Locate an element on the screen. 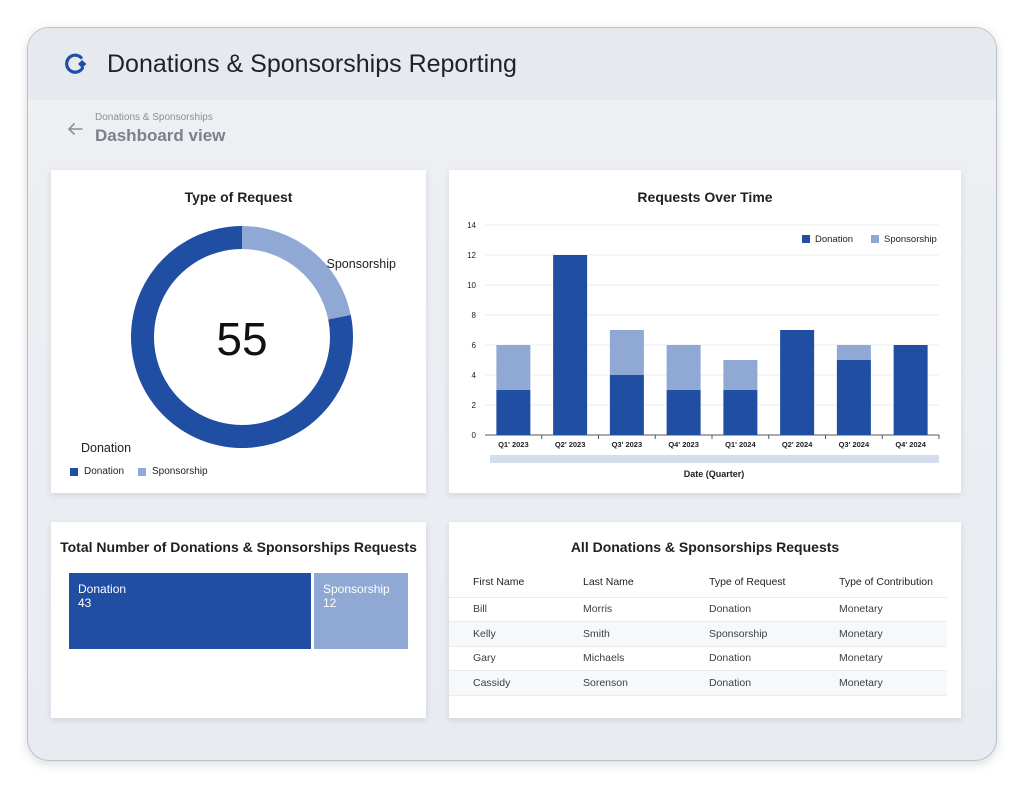 This screenshot has height=788, width=1024. column-header-type-of-contribution: Type of Contribution is located at coordinates (881, 583).